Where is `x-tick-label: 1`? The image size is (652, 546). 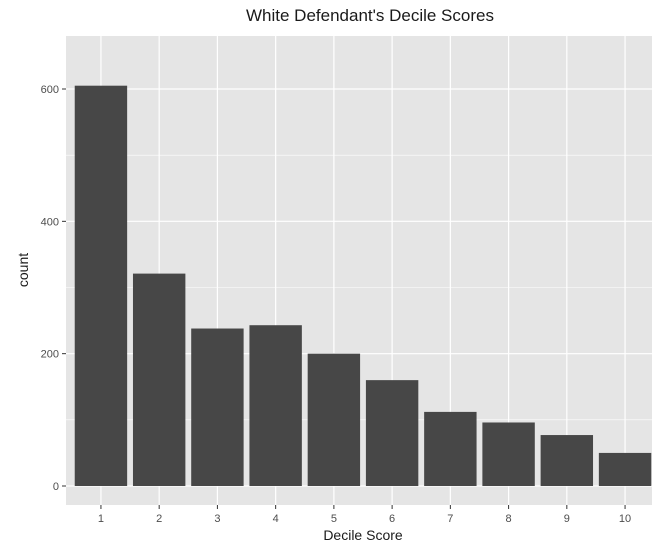 x-tick-label: 1 is located at coordinates (101, 519).